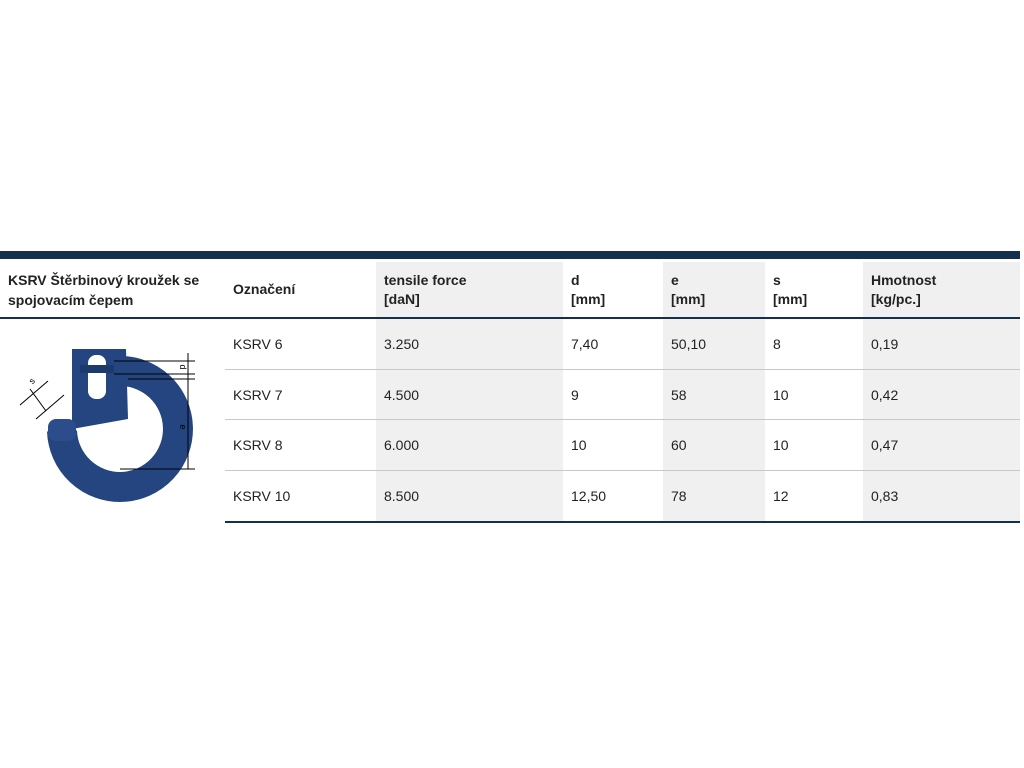  Describe the element at coordinates (97, 369) in the screenshot. I see `hook-pin` at that location.